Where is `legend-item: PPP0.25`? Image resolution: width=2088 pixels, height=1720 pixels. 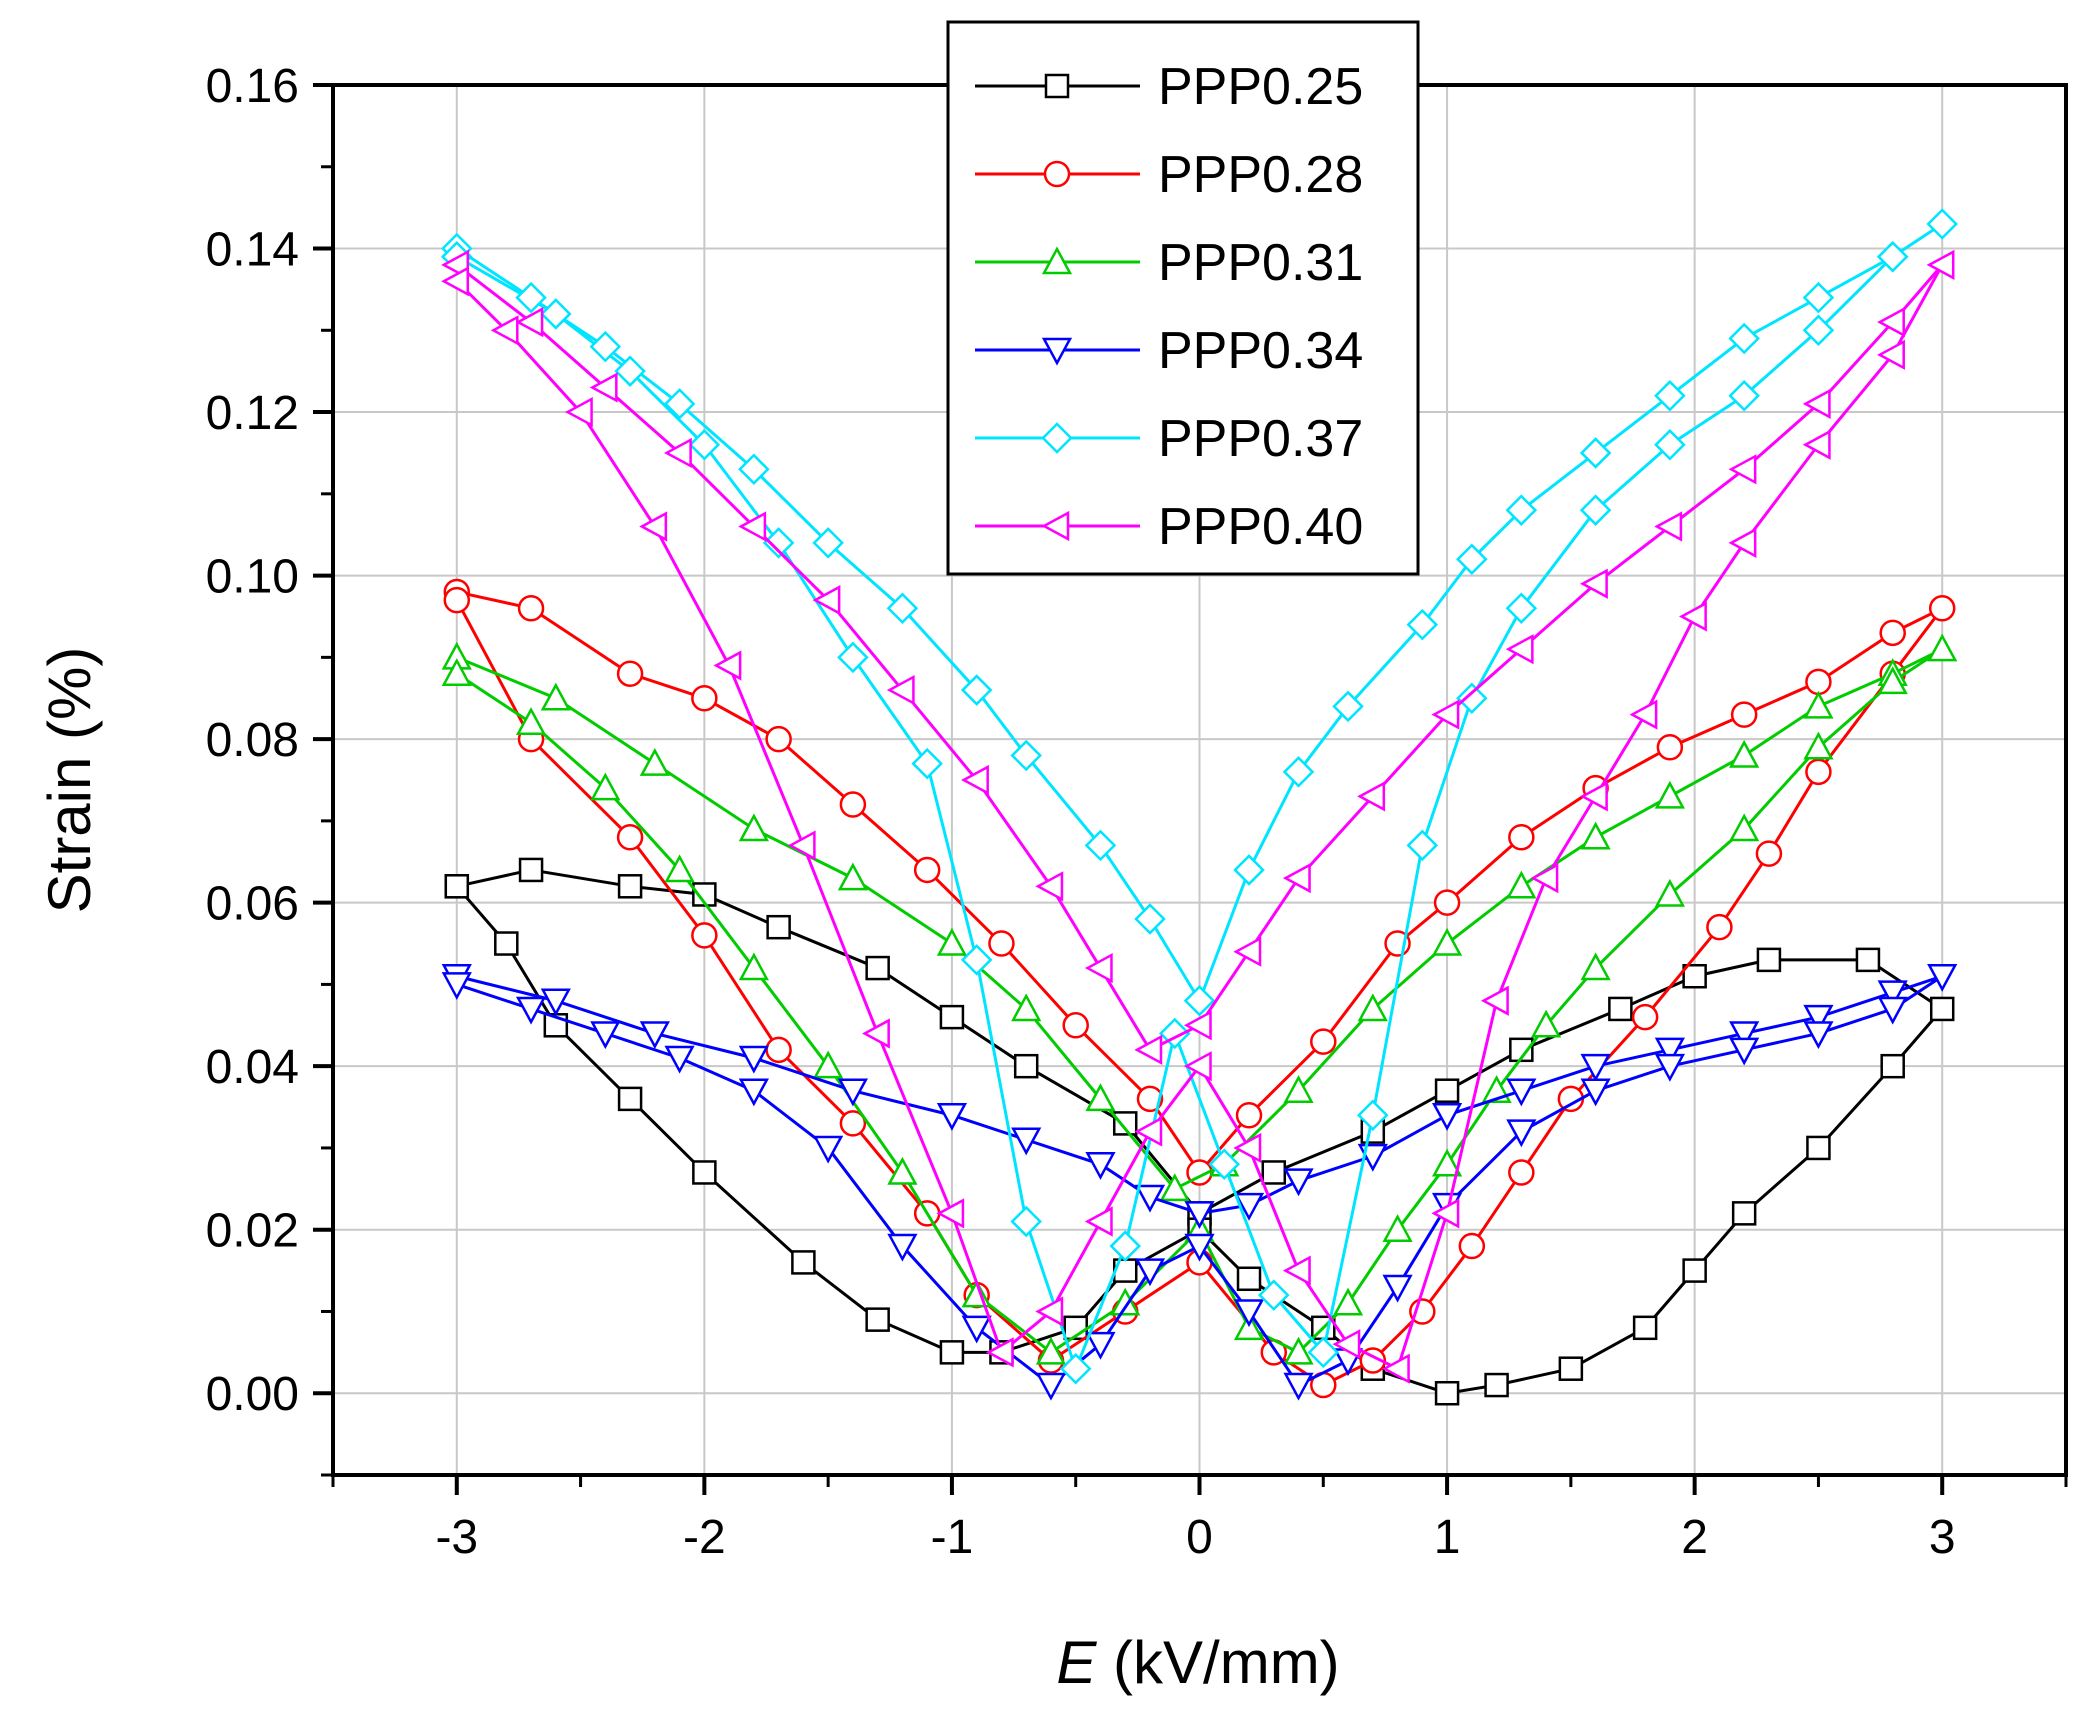 legend-item: PPP0.25 is located at coordinates (1169, 87).